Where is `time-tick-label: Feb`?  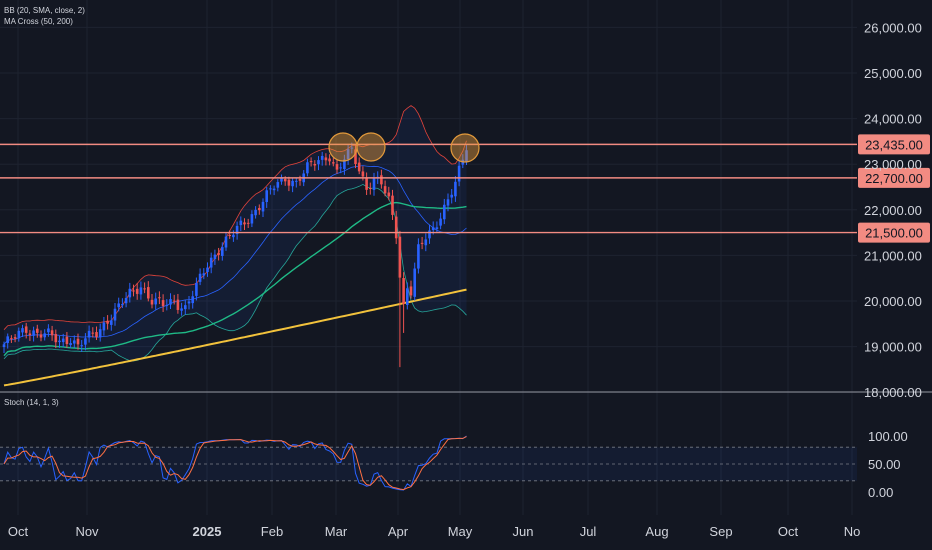
time-tick-label: Feb is located at coordinates (272, 531).